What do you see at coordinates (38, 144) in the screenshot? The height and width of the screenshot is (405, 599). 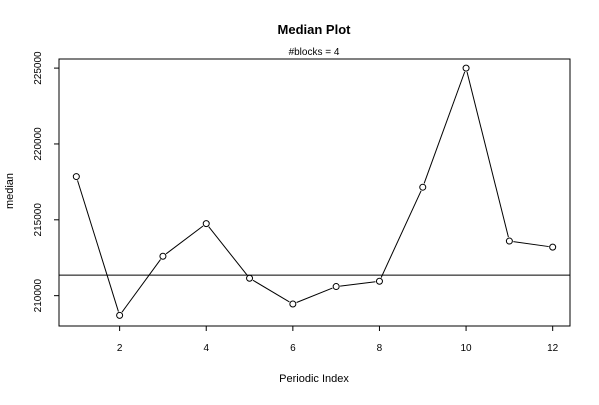 I see `y-tick-label: 220000` at bounding box center [38, 144].